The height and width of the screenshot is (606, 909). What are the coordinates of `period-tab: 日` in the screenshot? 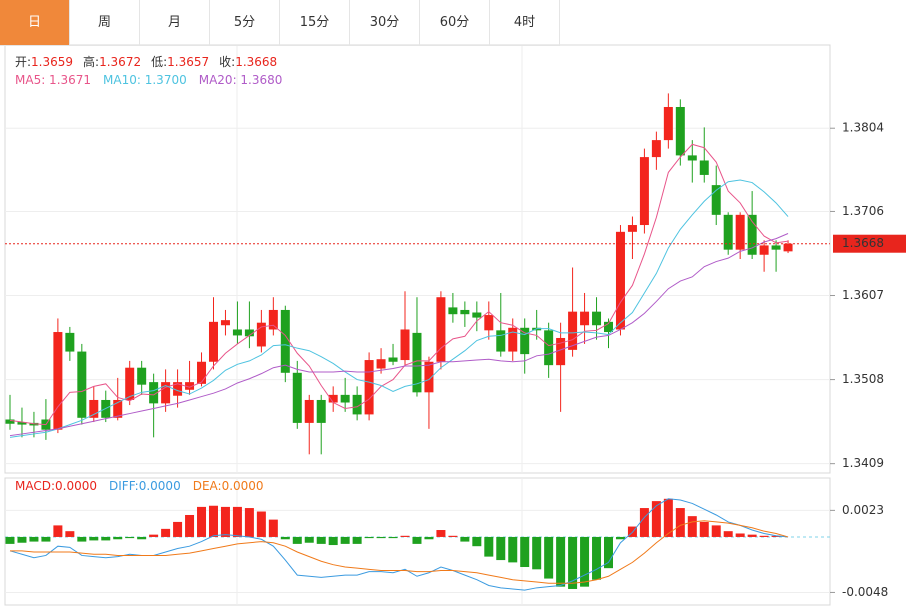 It's located at (35, 22).